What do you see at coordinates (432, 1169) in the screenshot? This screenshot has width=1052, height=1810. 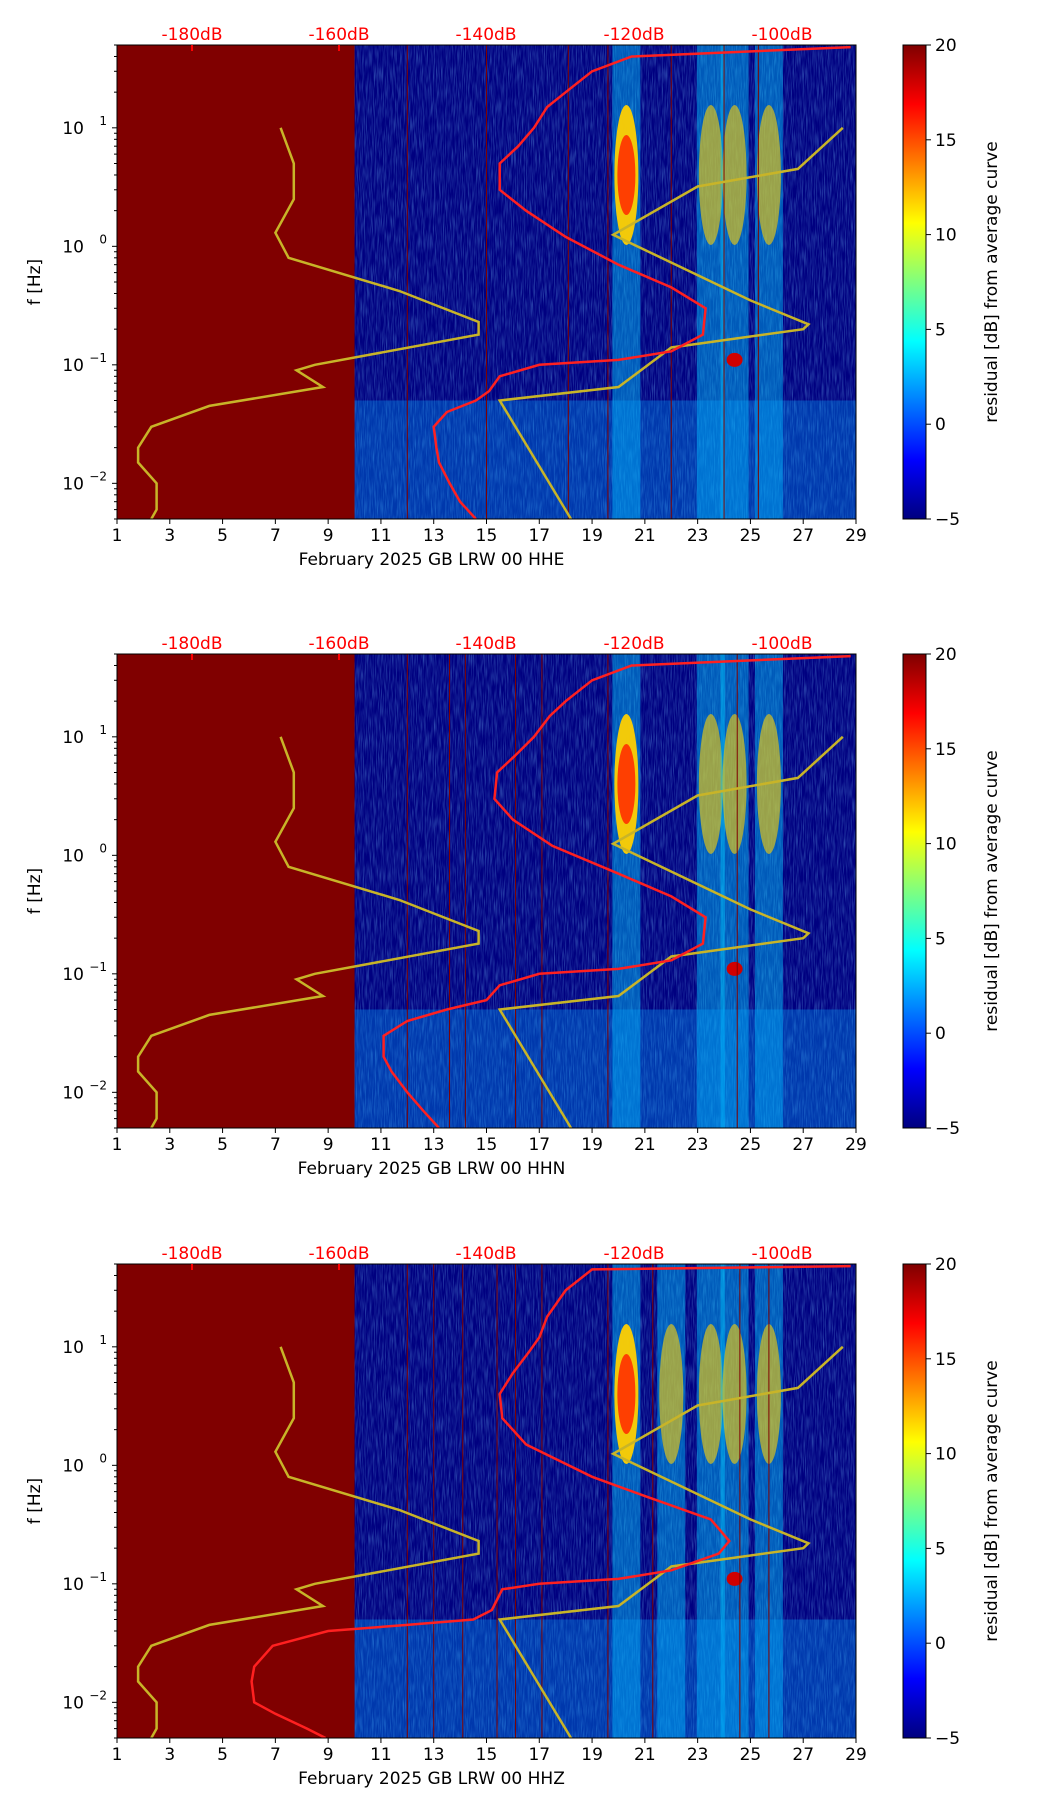 I see `x-axis-label: February 2025 GB LRW 00 HHN` at bounding box center [432, 1169].